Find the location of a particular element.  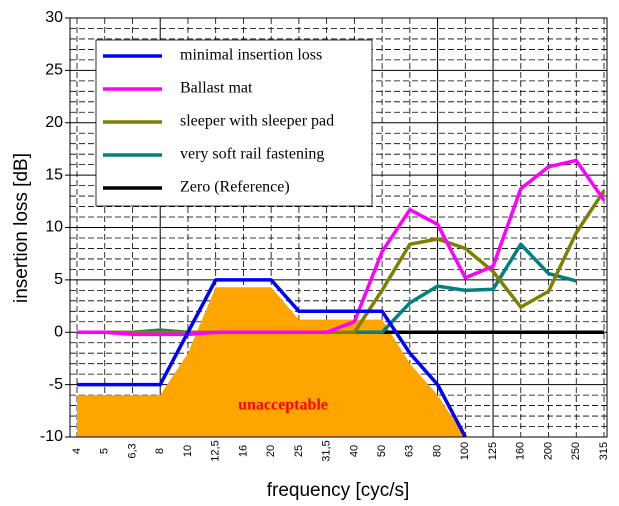

x-tick-label: 12,5 is located at coordinates (216, 450).